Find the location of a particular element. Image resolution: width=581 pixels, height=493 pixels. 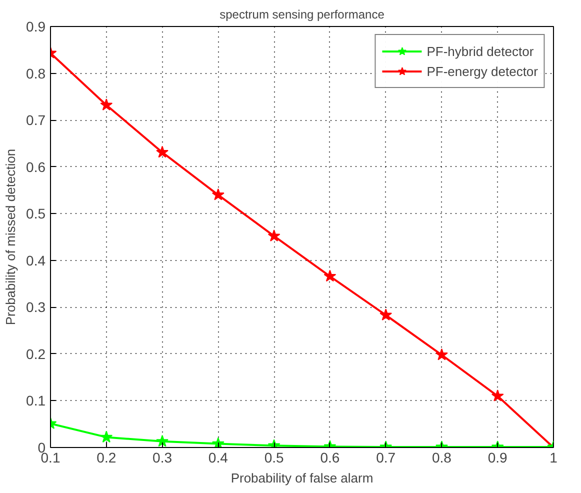

y-tick-label: 0.3 is located at coordinates (36, 307).